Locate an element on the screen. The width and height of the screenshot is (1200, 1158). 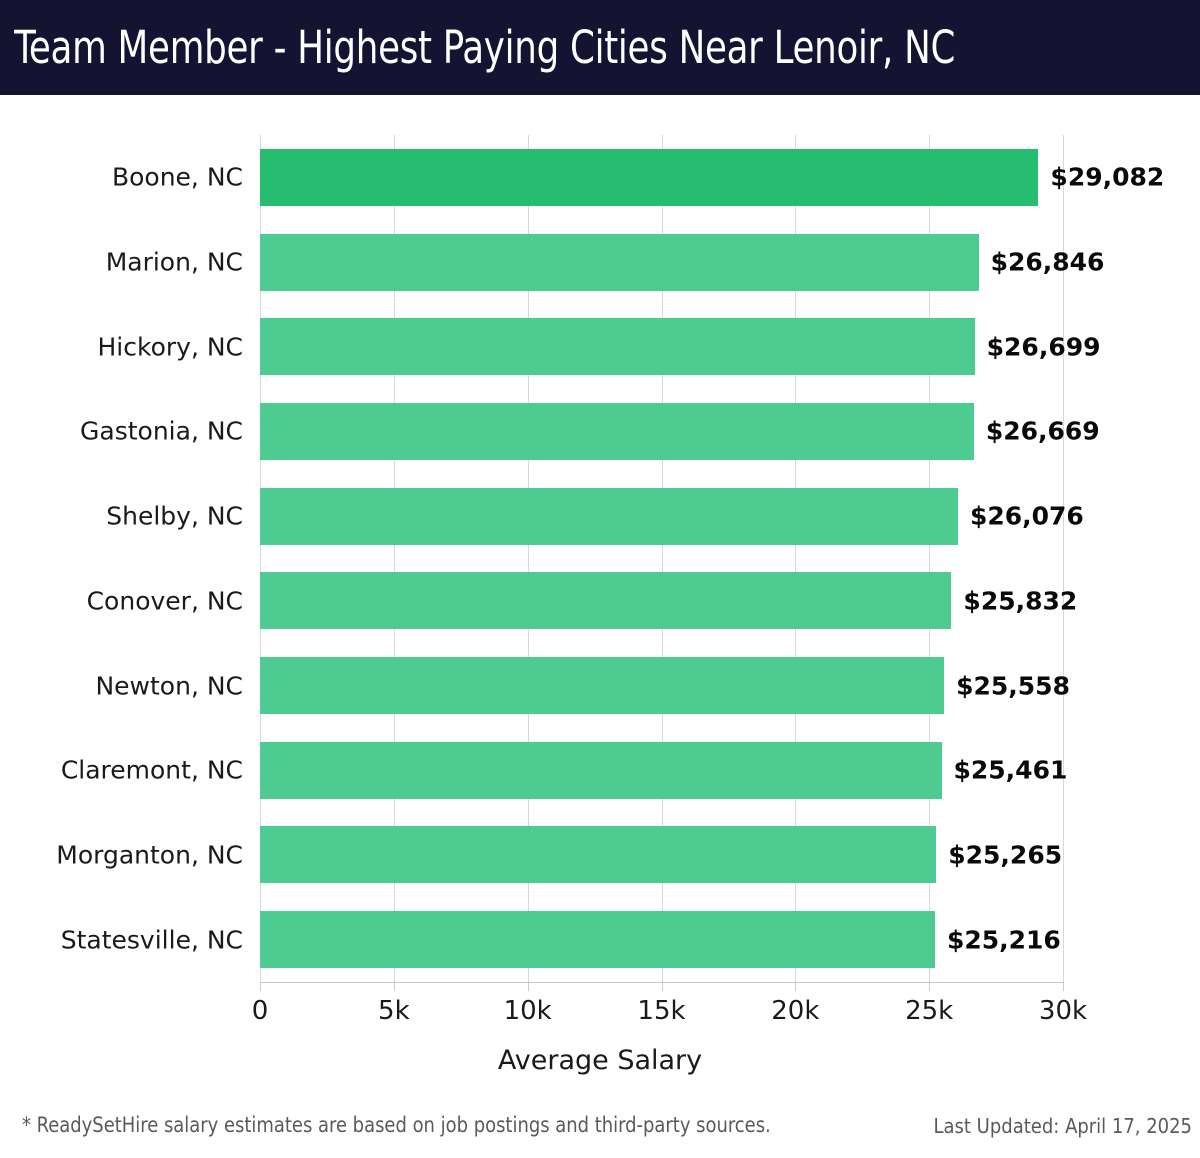
x-tick-label: 5k is located at coordinates (394, 1011).